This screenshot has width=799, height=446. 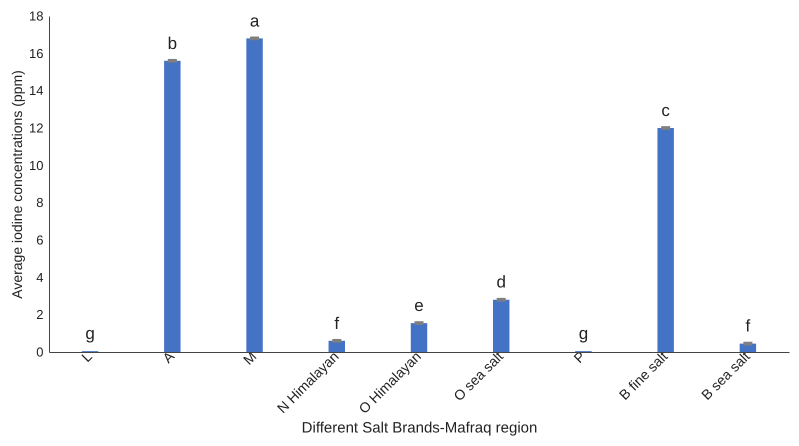 I want to click on y-tick-label: 18, so click(x=36, y=16).